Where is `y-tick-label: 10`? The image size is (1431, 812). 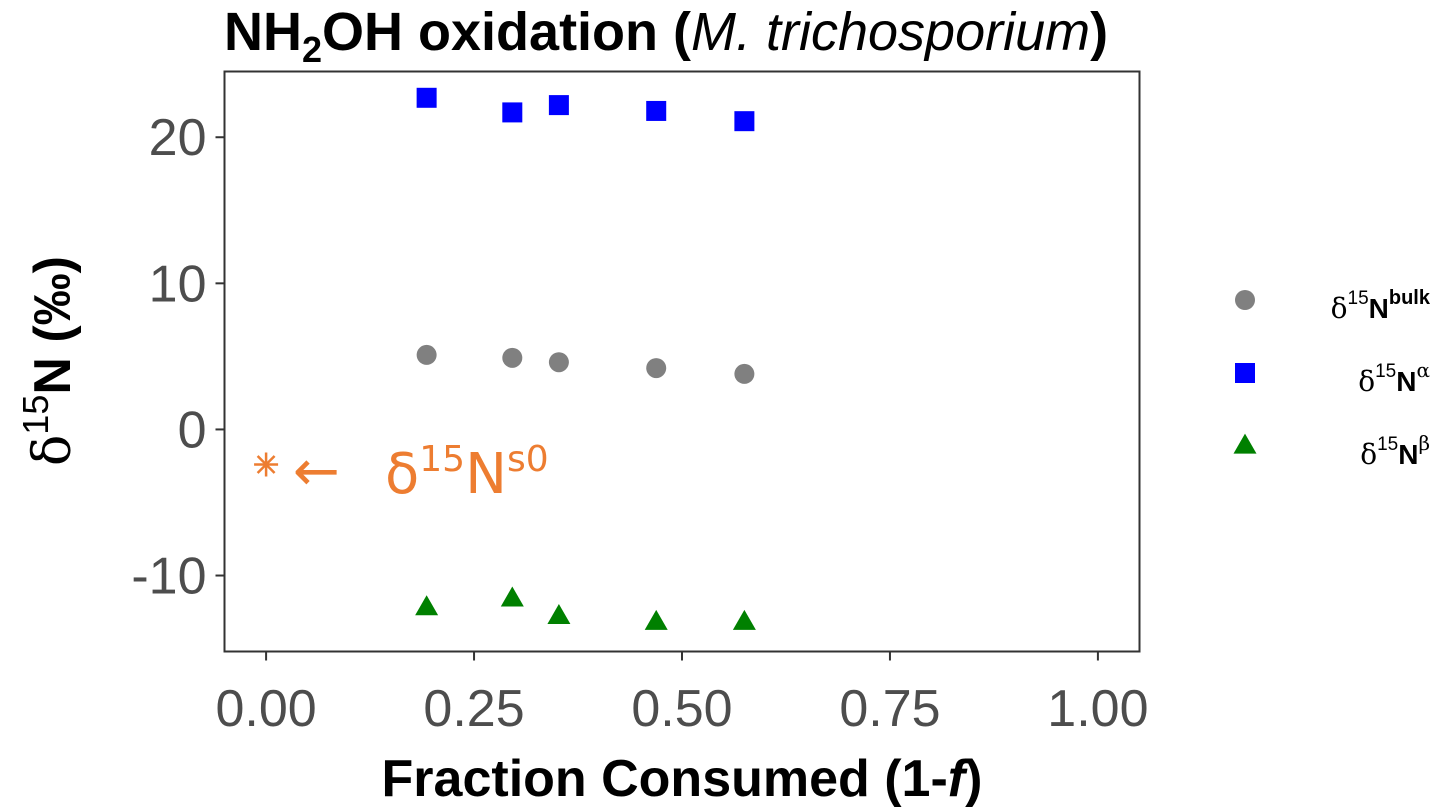
y-tick-label: 10 is located at coordinates (178, 284).